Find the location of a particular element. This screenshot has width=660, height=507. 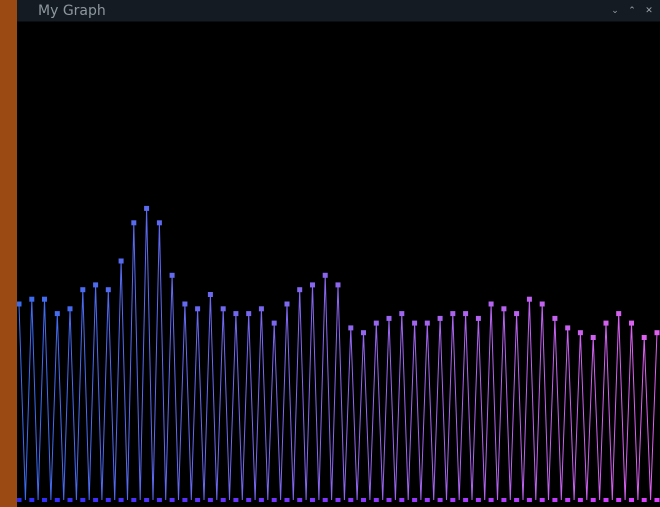

desktop-edge-strip is located at coordinates (8, 253).